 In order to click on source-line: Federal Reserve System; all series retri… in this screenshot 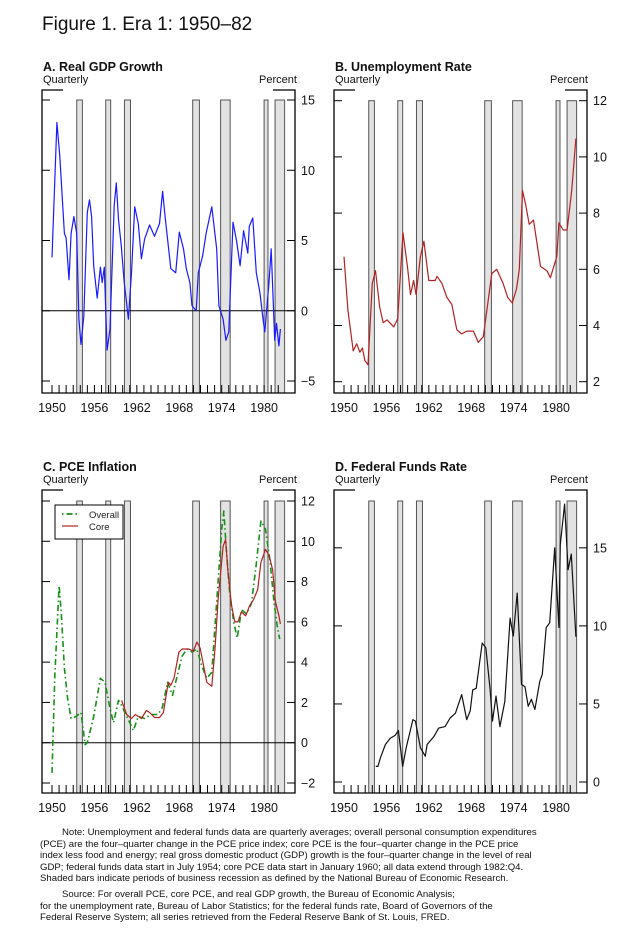, I will do `click(245, 918)`.